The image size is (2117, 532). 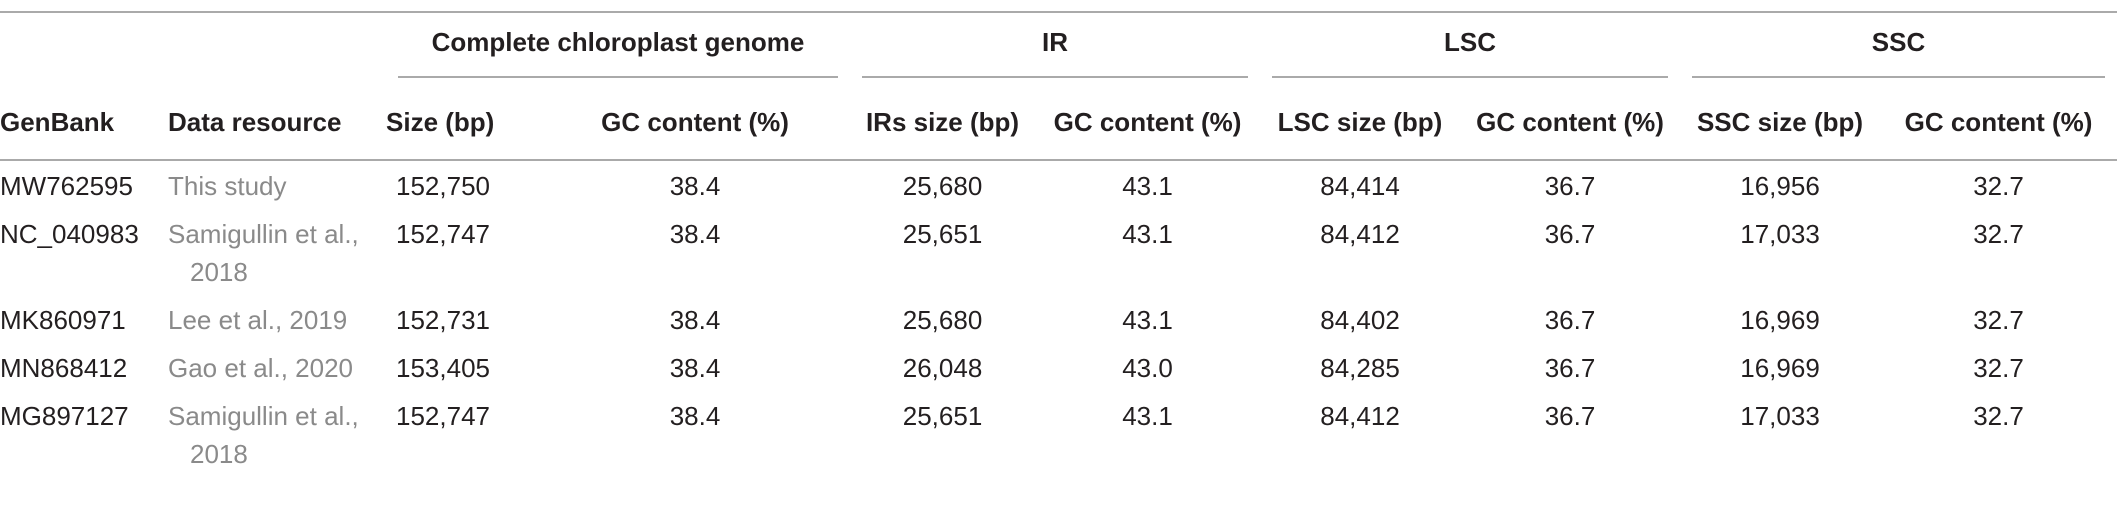 What do you see at coordinates (443, 368) in the screenshot?
I see `cell: 153,405` at bounding box center [443, 368].